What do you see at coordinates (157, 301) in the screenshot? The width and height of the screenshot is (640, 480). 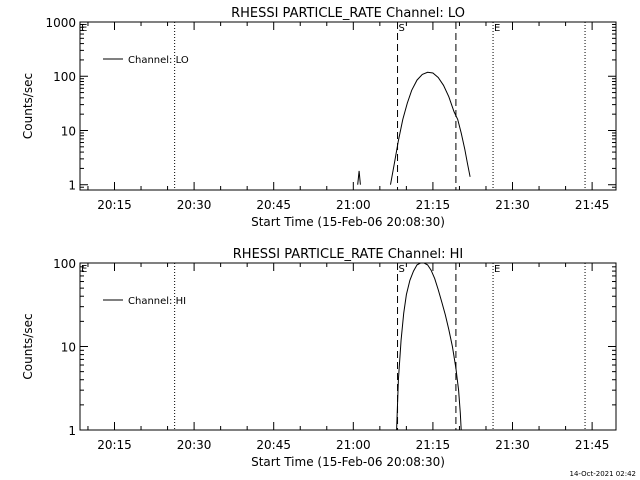 I see `legend-label: Channel: HI` at bounding box center [157, 301].